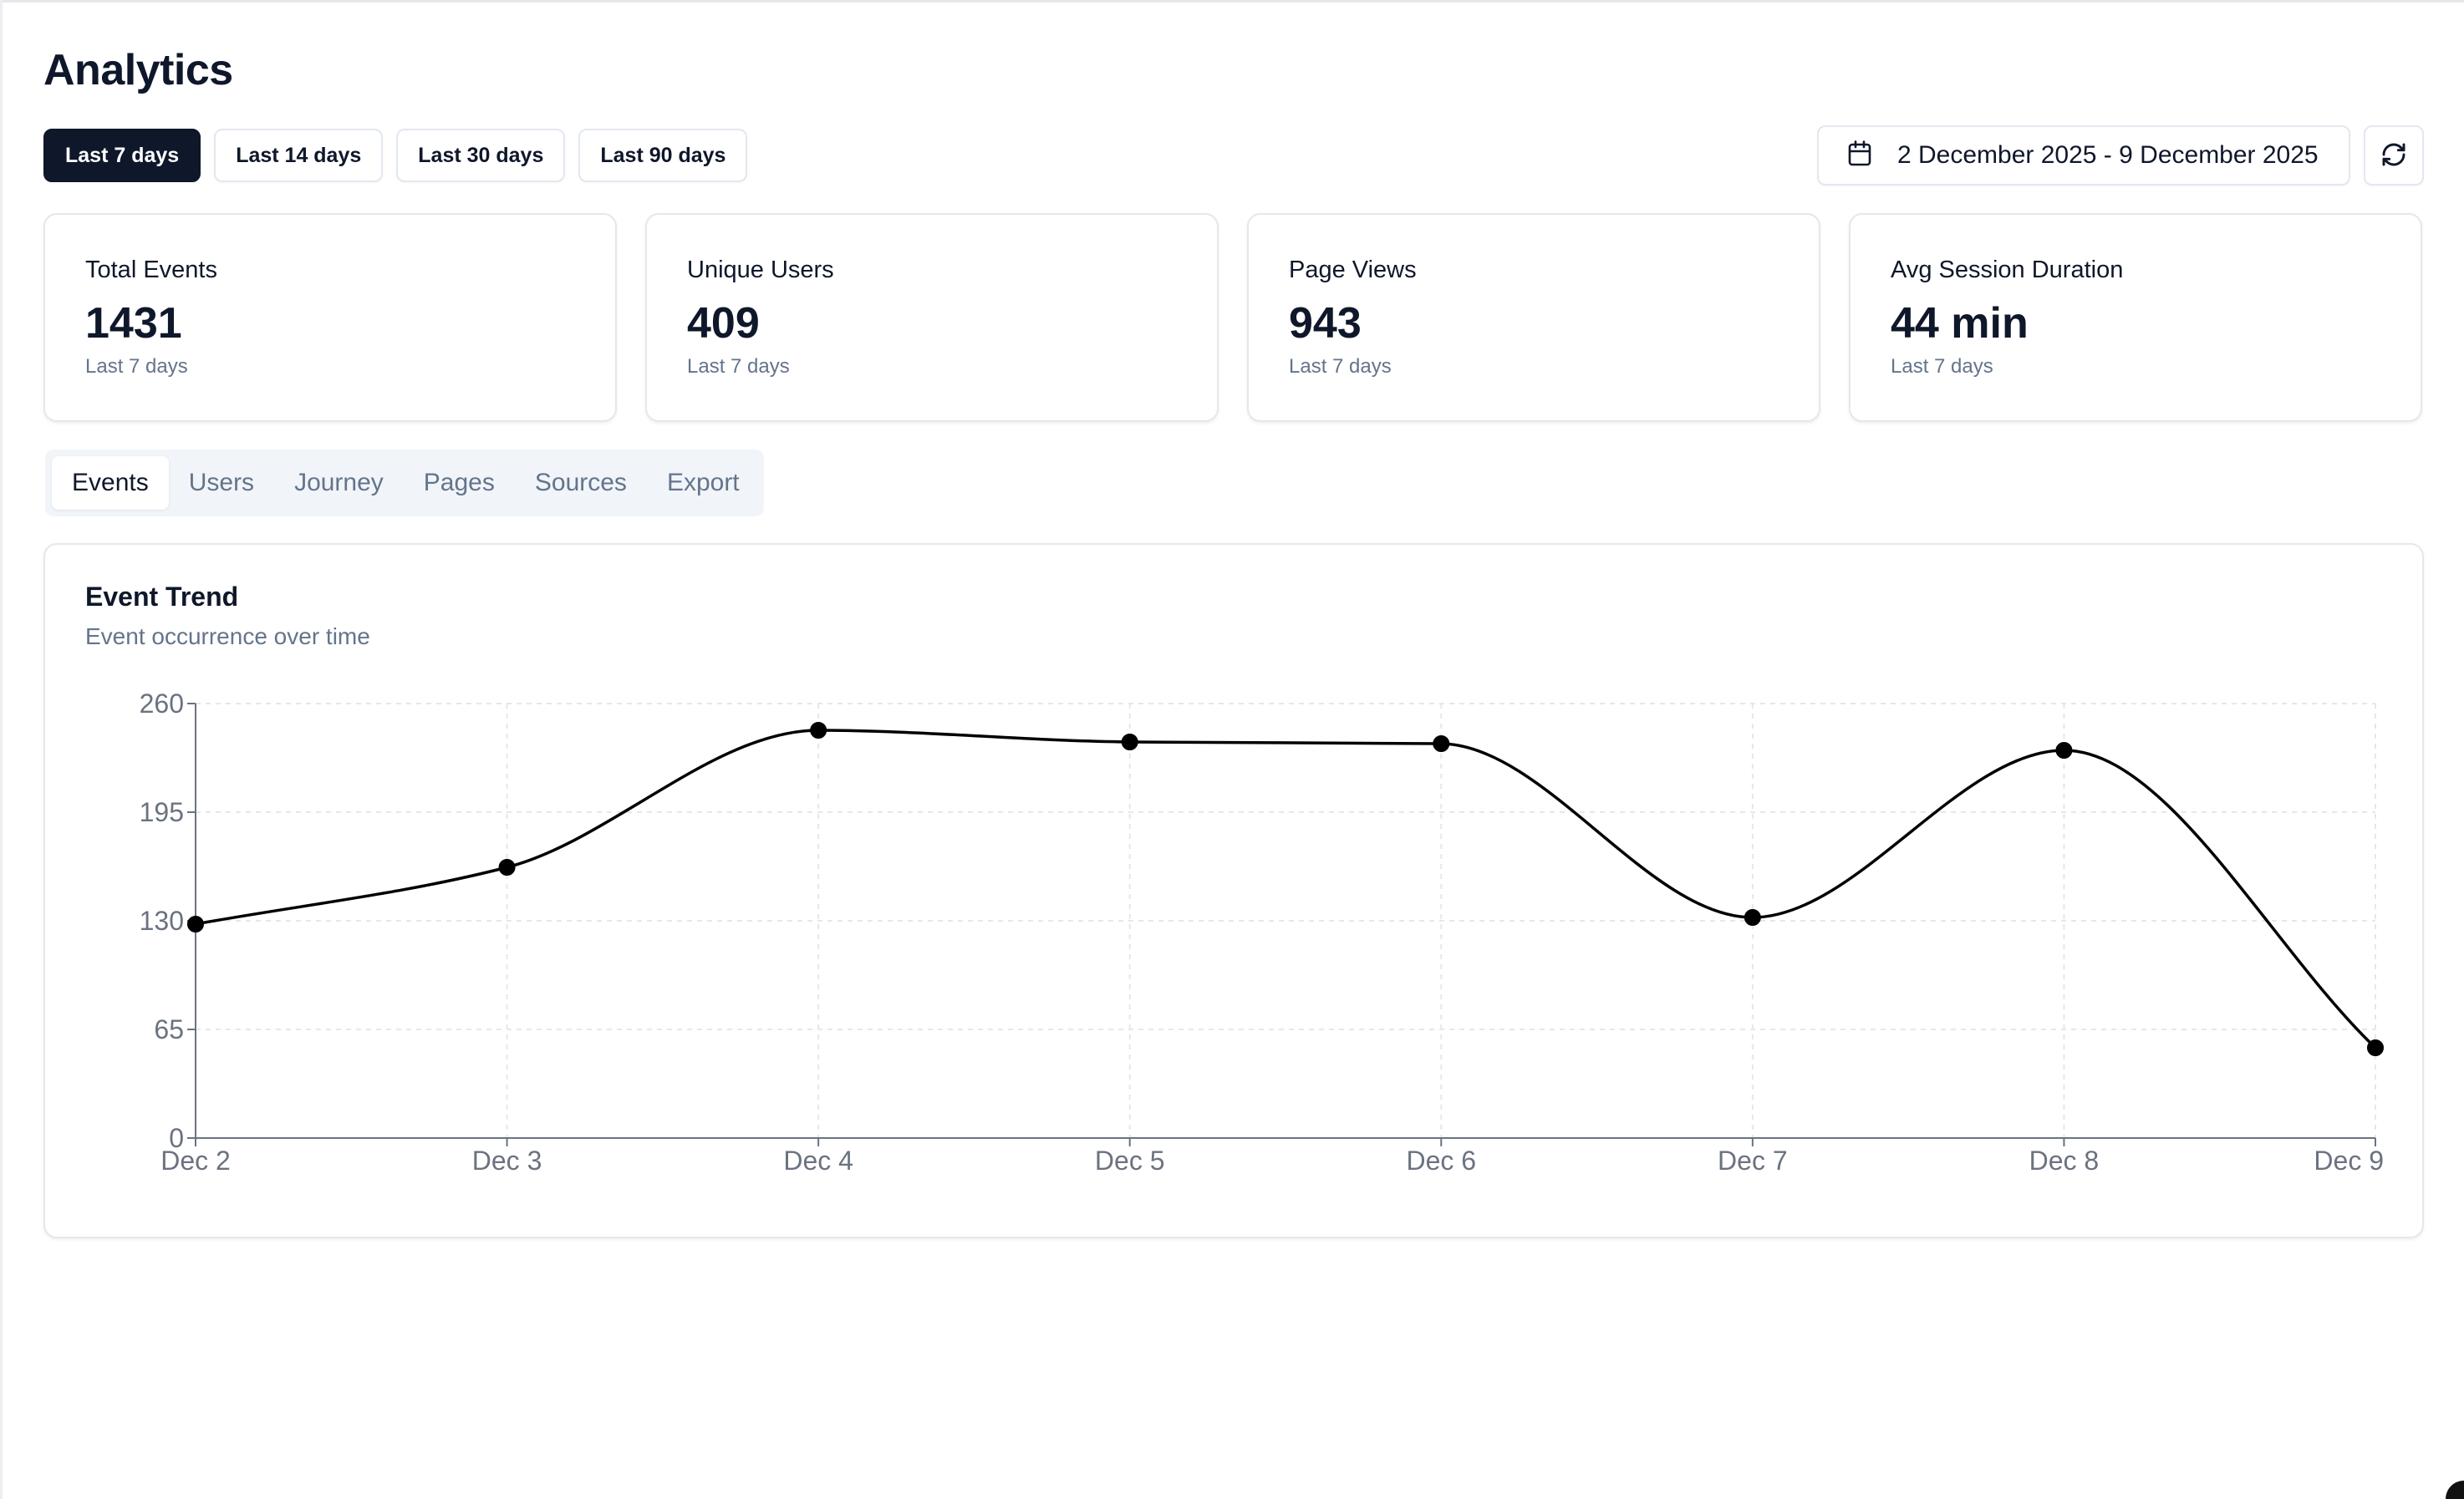  Describe the element at coordinates (1859, 155) in the screenshot. I see `calendar-icon` at that location.